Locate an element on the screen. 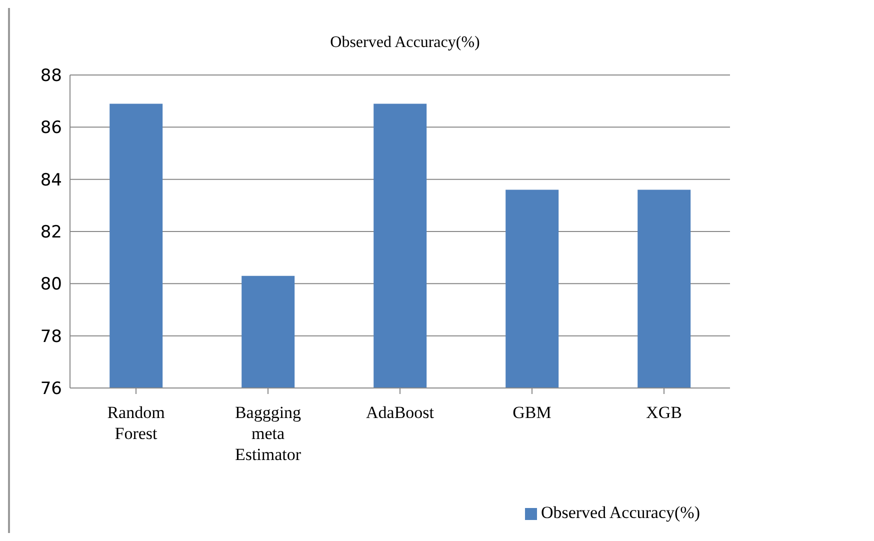 Image resolution: width=874 pixels, height=541 pixels. y-tick-label: 80 is located at coordinates (51, 284).